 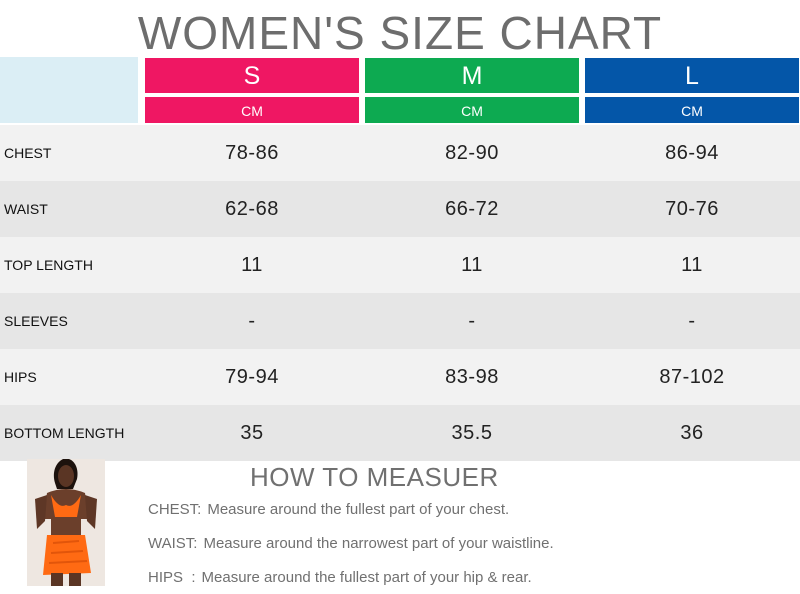 What do you see at coordinates (692, 433) in the screenshot?
I see `cell-l: 36` at bounding box center [692, 433].